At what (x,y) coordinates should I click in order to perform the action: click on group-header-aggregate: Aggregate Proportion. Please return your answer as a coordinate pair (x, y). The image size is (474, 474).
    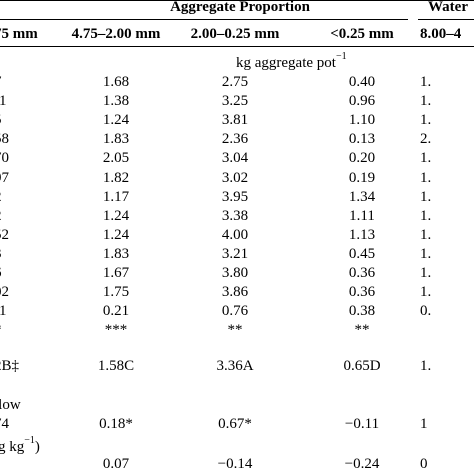
    Looking at the image, I should click on (240, 7).